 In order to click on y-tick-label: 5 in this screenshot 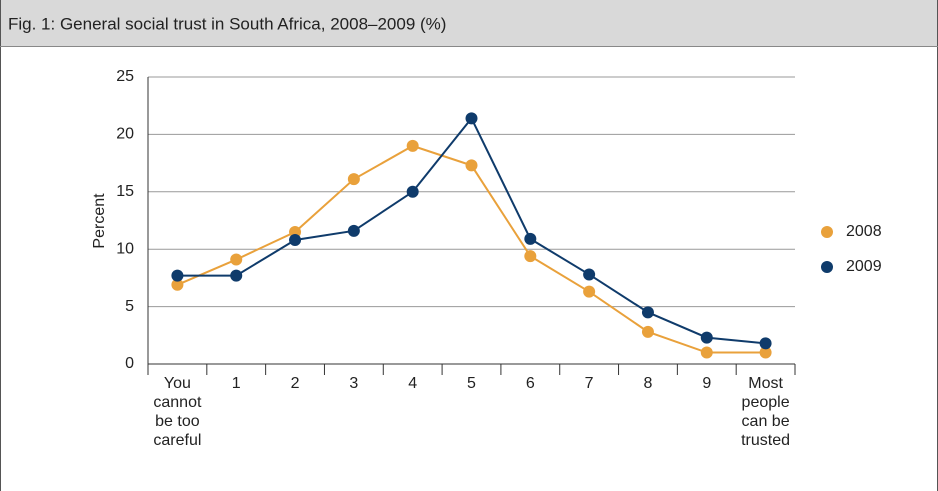, I will do `click(129, 306)`.